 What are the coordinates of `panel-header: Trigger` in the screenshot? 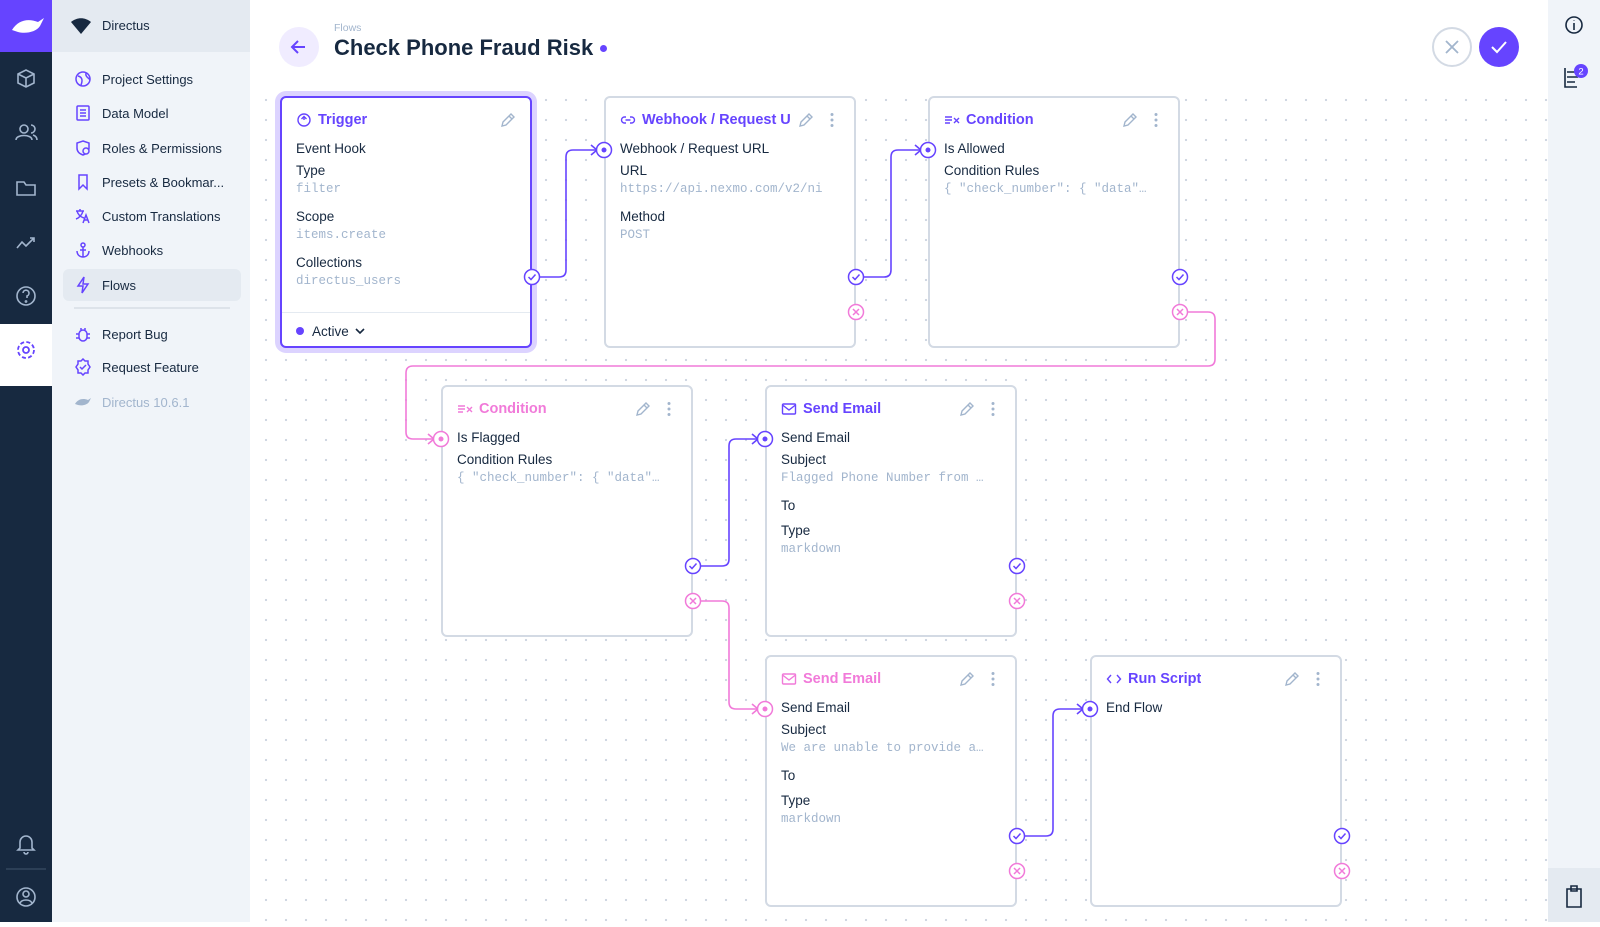 It's located at (407, 120).